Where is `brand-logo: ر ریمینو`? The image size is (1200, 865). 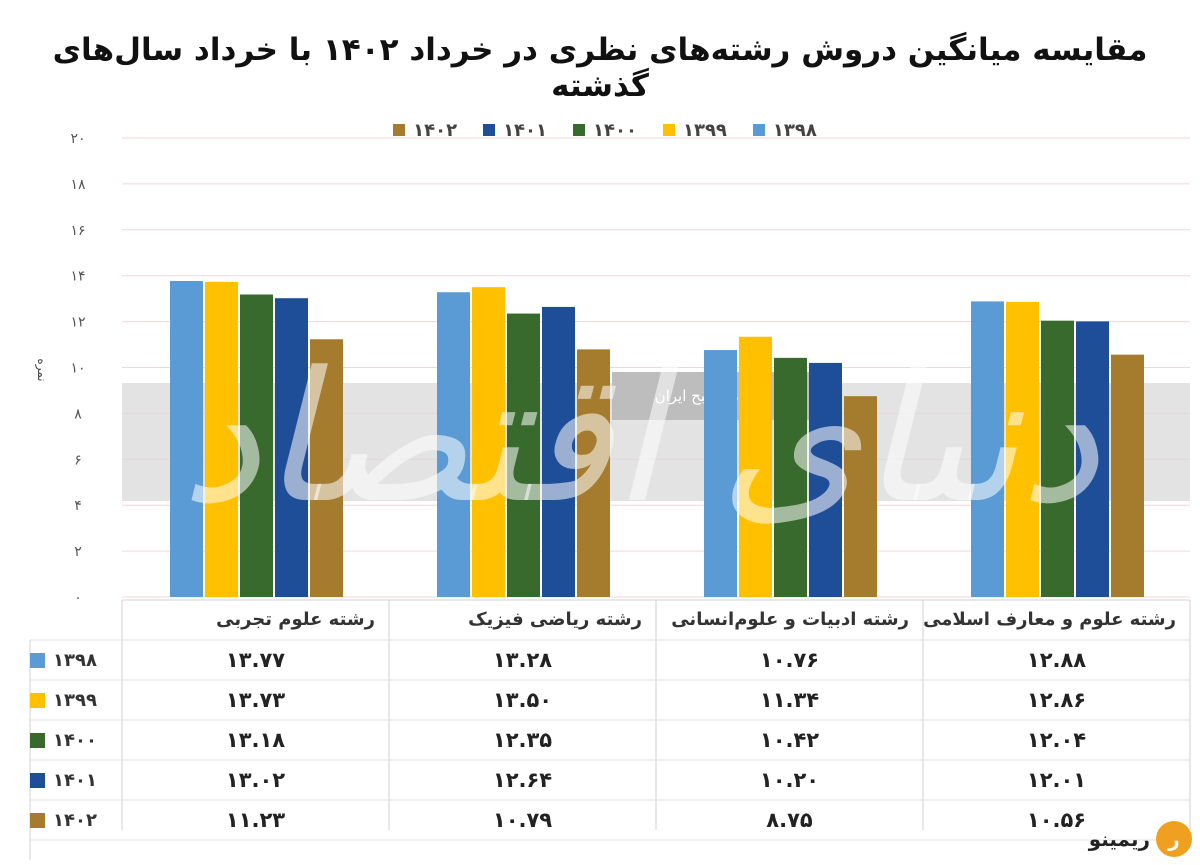
brand-logo: ر ریمینو is located at coordinates (1140, 839).